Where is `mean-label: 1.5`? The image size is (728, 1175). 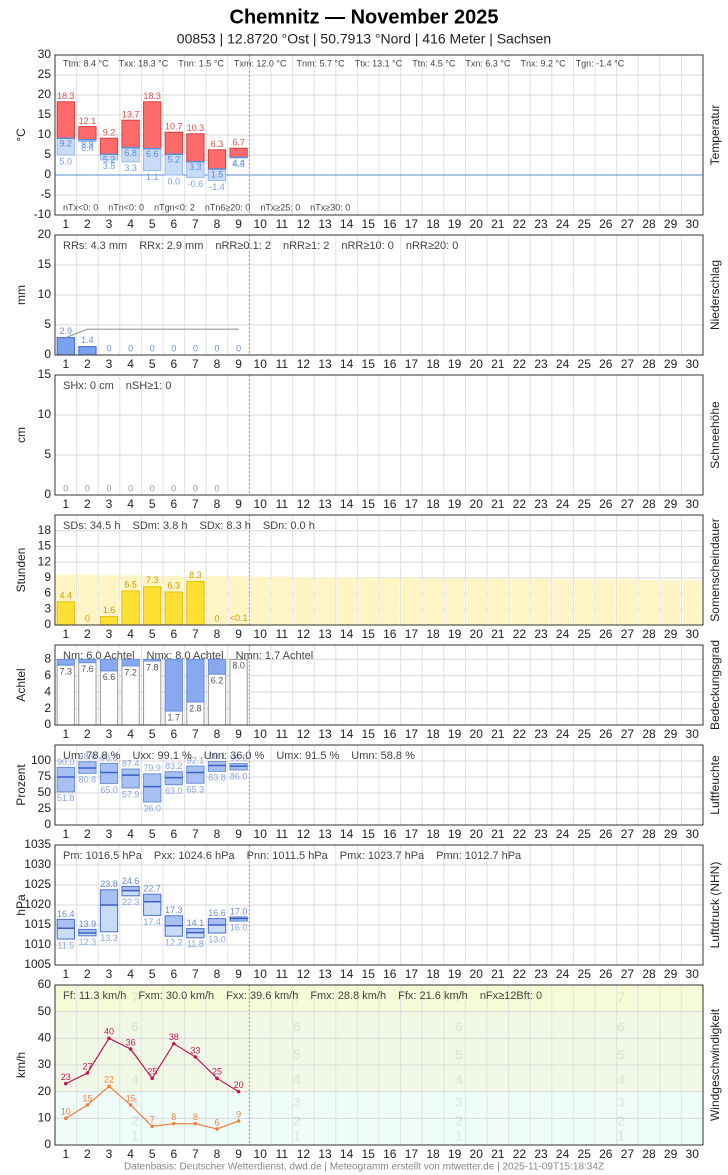
mean-label: 1.5 is located at coordinates (217, 174).